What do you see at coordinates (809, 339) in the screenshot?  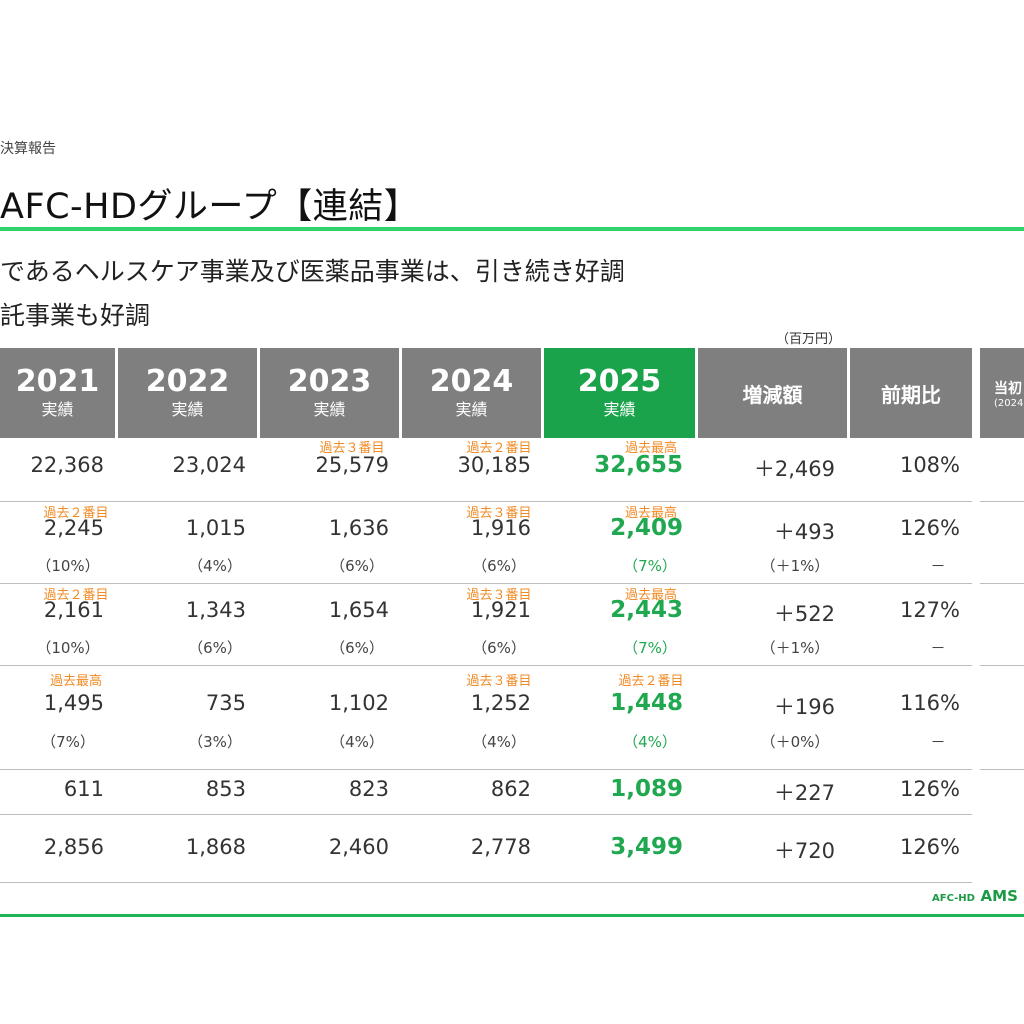 I see `unit-label: （百万円）` at bounding box center [809, 339].